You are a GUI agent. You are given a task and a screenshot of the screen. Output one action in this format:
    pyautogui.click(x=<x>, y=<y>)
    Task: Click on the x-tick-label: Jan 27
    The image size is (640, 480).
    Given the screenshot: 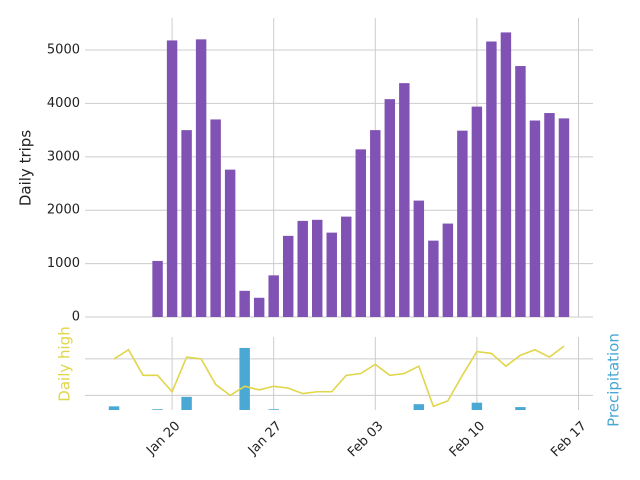 What is the action you would take?
    pyautogui.click(x=265, y=439)
    